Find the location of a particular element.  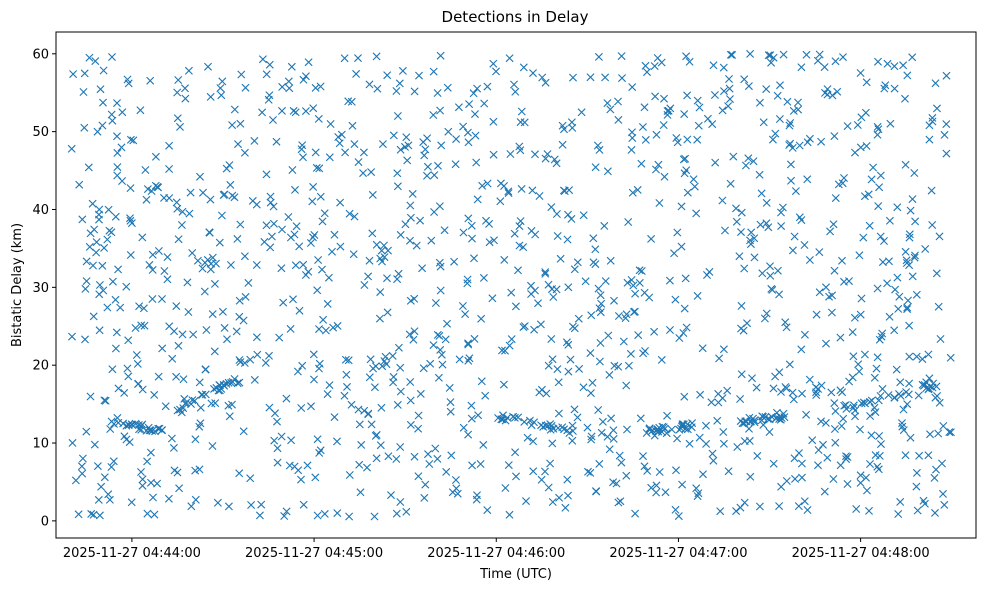

x-tick-label: 2025-11-27 04:44:00 is located at coordinates (132, 553).